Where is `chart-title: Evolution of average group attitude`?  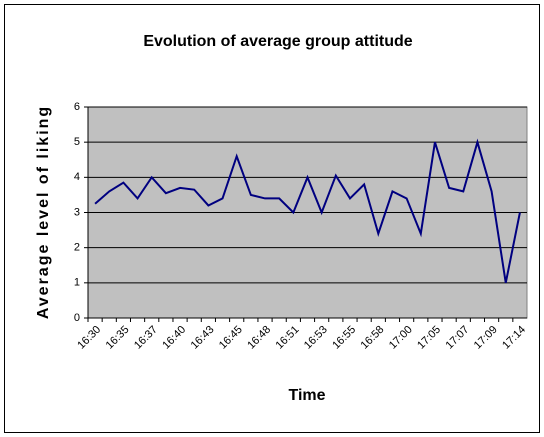
chart-title: Evolution of average group attitude is located at coordinates (277, 41).